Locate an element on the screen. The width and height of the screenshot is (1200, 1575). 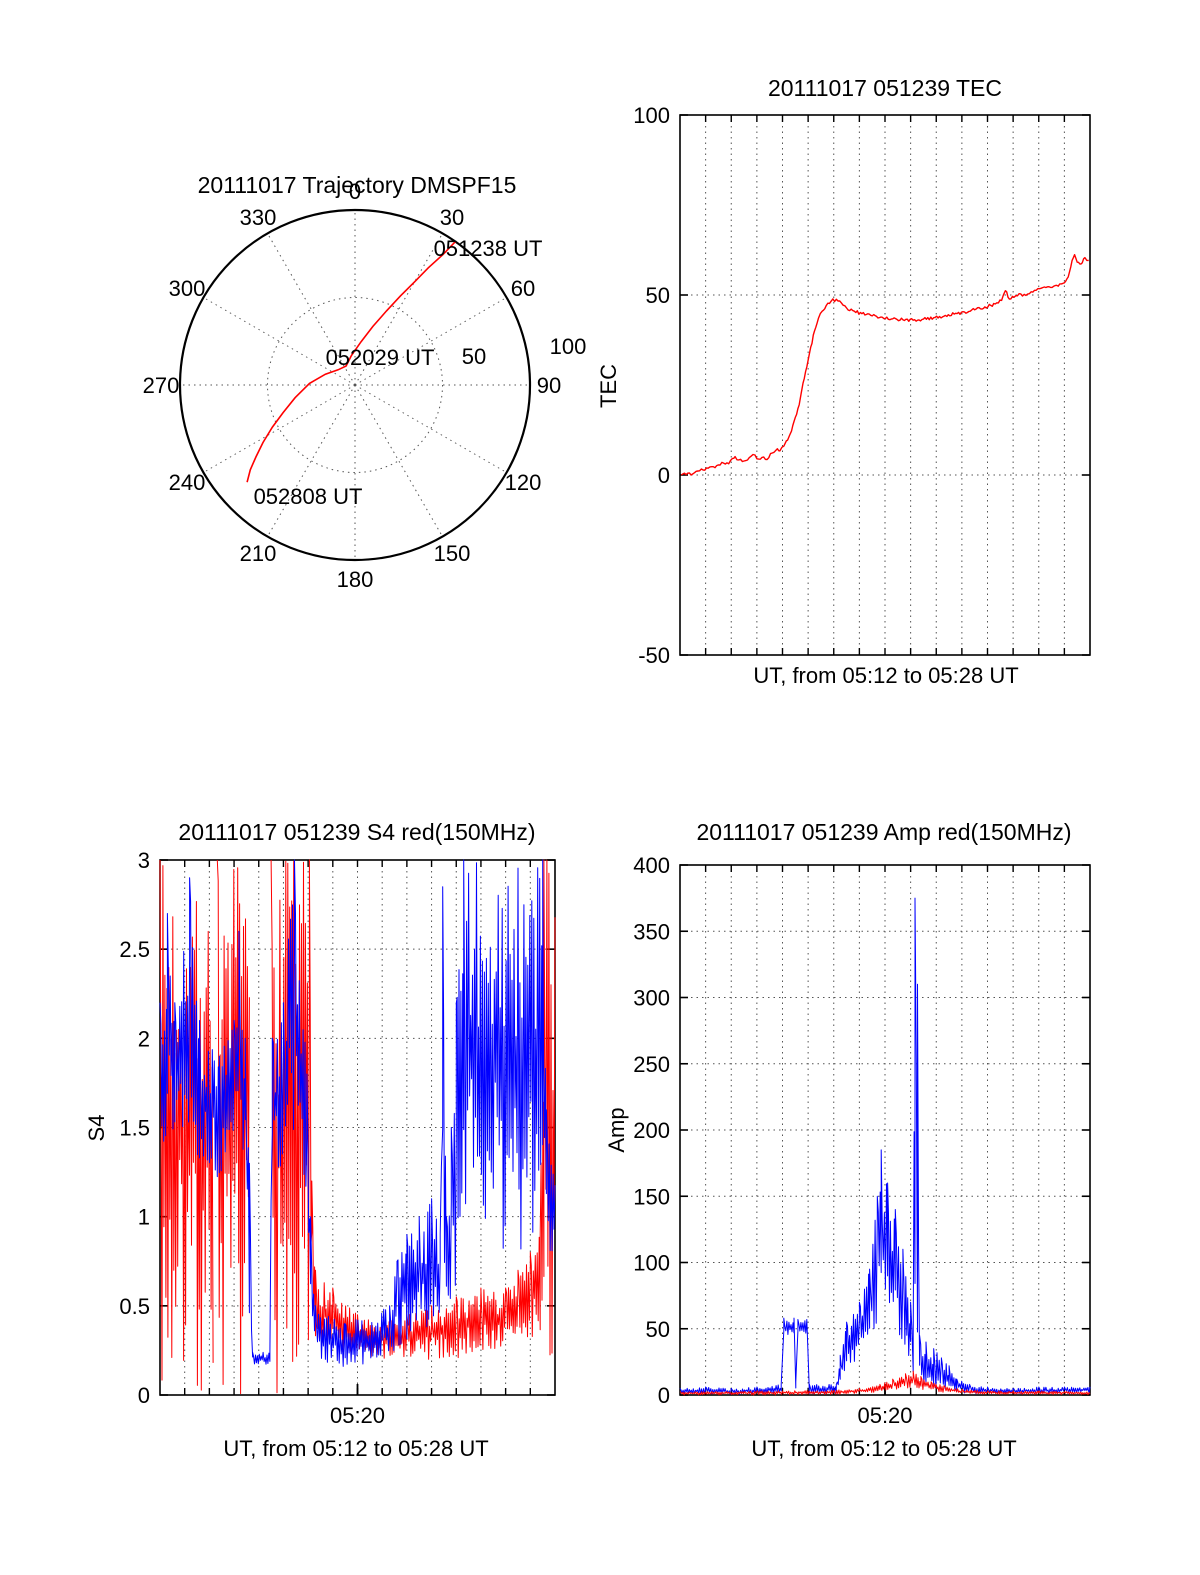
s4-scintillation-plot: 0 0.5 1 1.5 2 2.5 3 05:20 is located at coordinates (337, 1138).